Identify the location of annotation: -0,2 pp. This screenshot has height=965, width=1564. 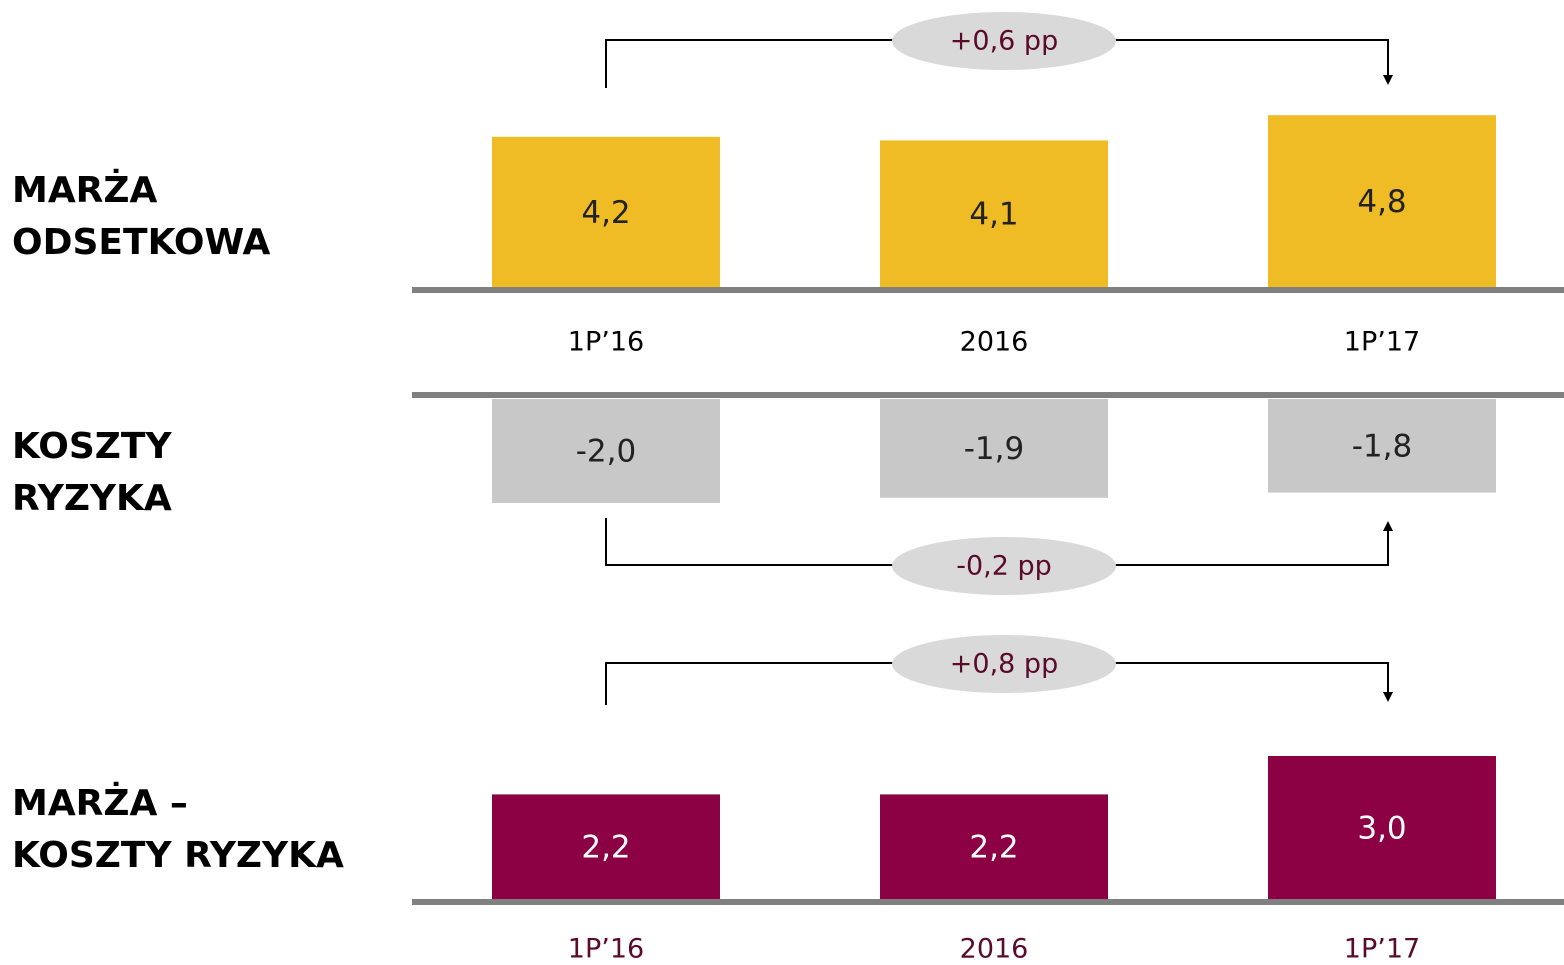
(1004, 566).